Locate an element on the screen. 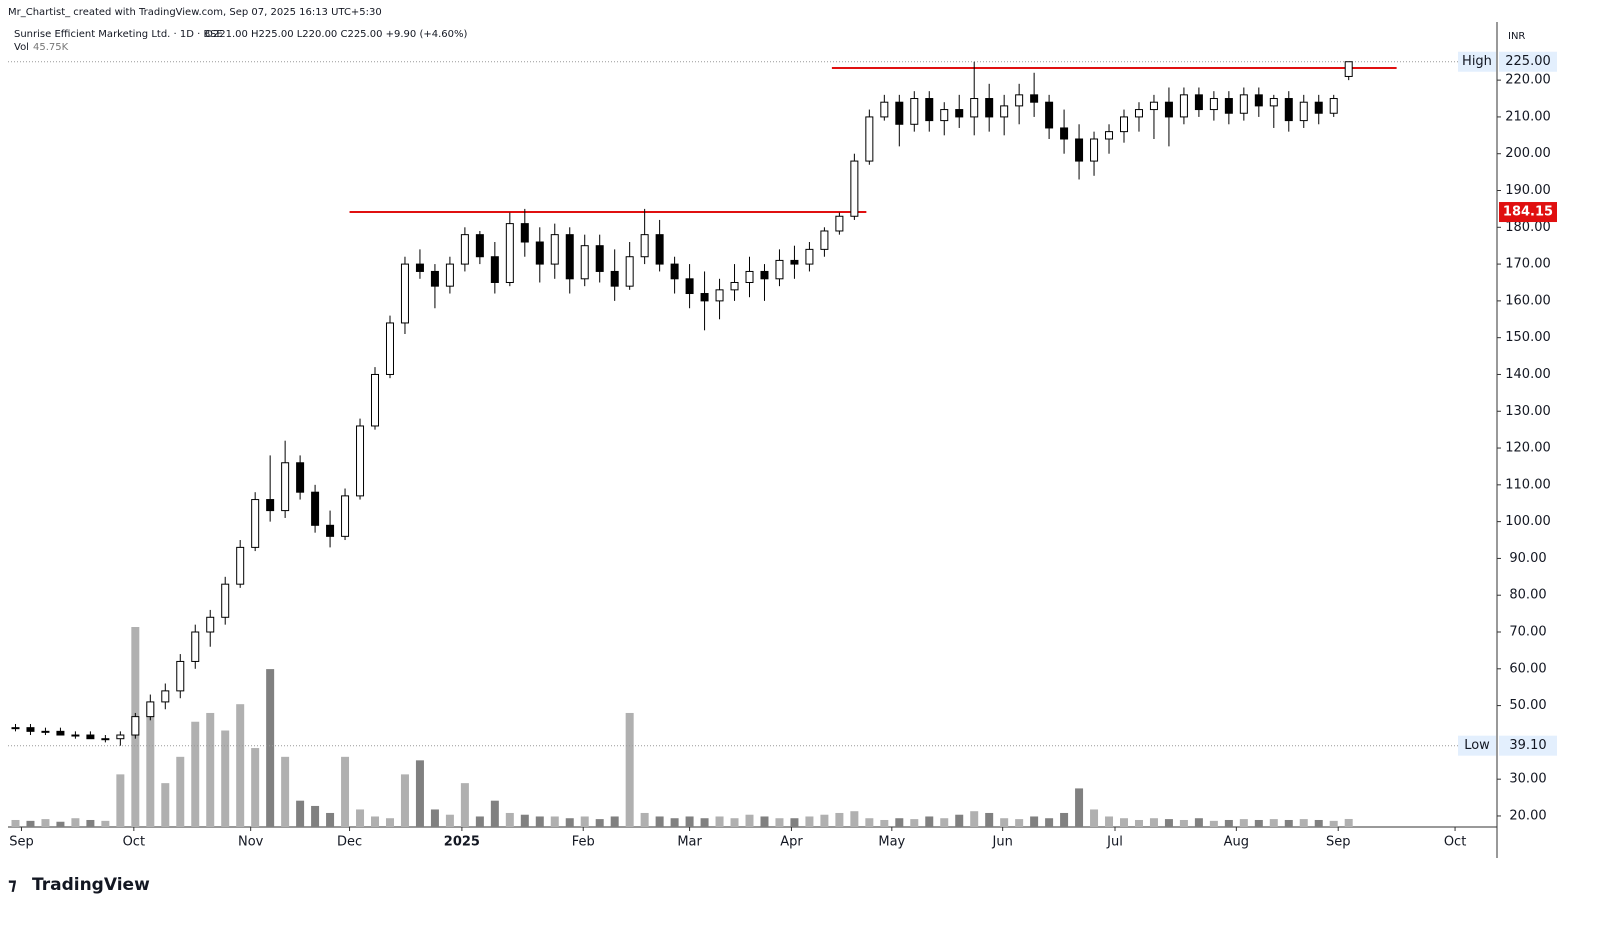 This screenshot has width=1600, height=931. x-tick-label: Nov is located at coordinates (251, 842).